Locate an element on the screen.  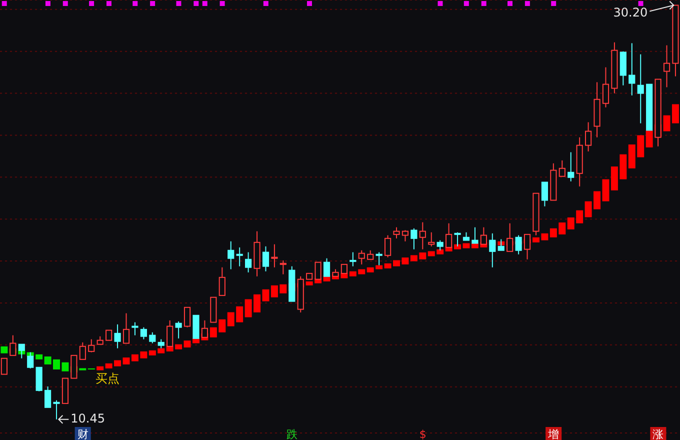
annotation: $ is located at coordinates (422, 434).